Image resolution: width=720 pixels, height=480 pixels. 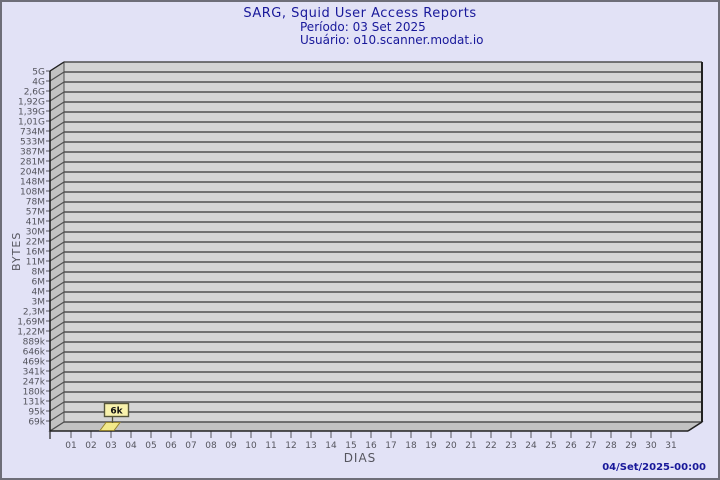 What do you see at coordinates (211, 446) in the screenshot?
I see `x-tick-label: 08` at bounding box center [211, 446].